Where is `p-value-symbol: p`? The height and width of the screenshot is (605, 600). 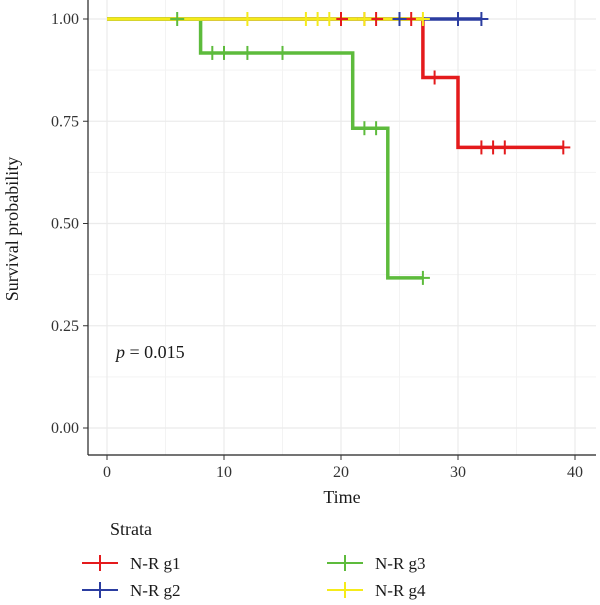 p-value-symbol: p is located at coordinates (119, 352).